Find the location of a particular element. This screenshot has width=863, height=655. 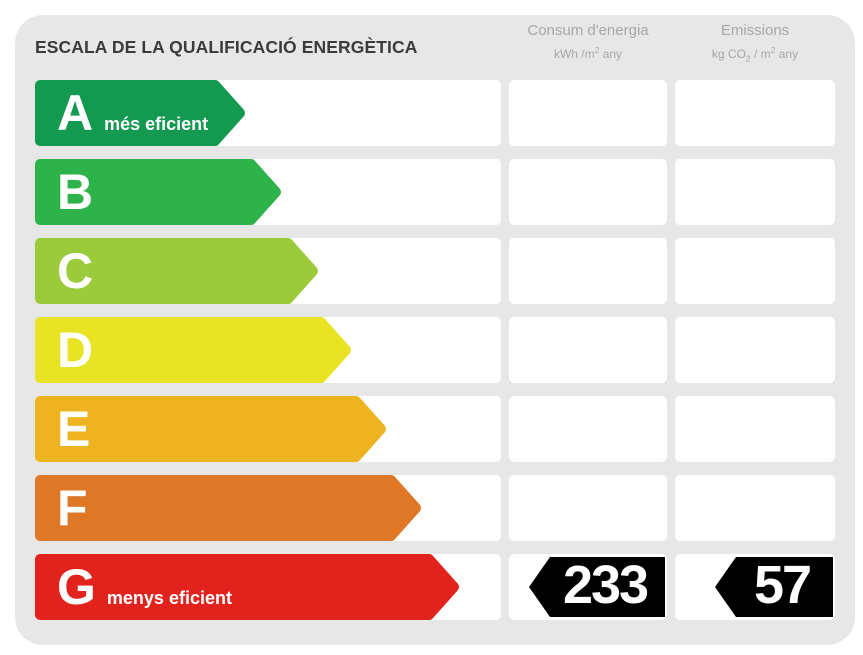

grade-letter-g: G is located at coordinates (76, 587).